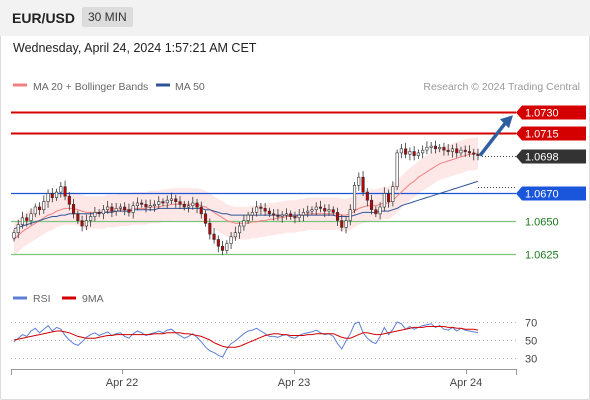 This screenshot has height=400, width=590. What do you see at coordinates (93, 299) in the screenshot?
I see `rsi-ma-legend-label: 9MA` at bounding box center [93, 299].